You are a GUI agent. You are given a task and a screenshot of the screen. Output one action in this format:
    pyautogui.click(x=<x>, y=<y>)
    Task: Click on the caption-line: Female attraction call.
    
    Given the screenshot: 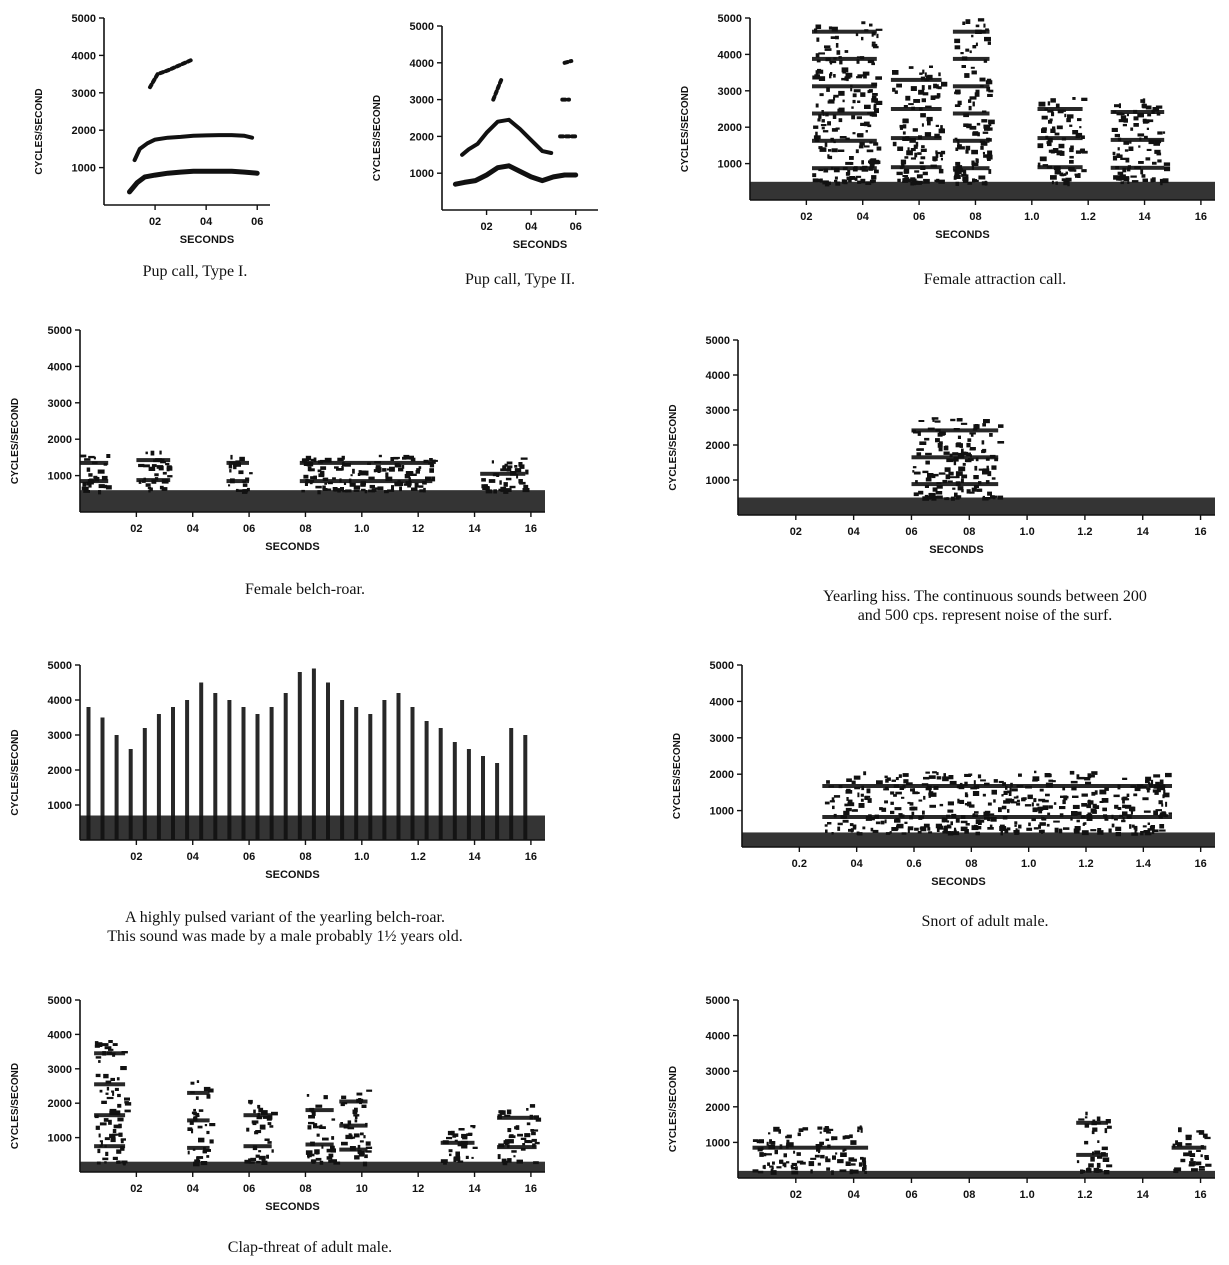 What is the action you would take?
    pyautogui.click(x=995, y=279)
    